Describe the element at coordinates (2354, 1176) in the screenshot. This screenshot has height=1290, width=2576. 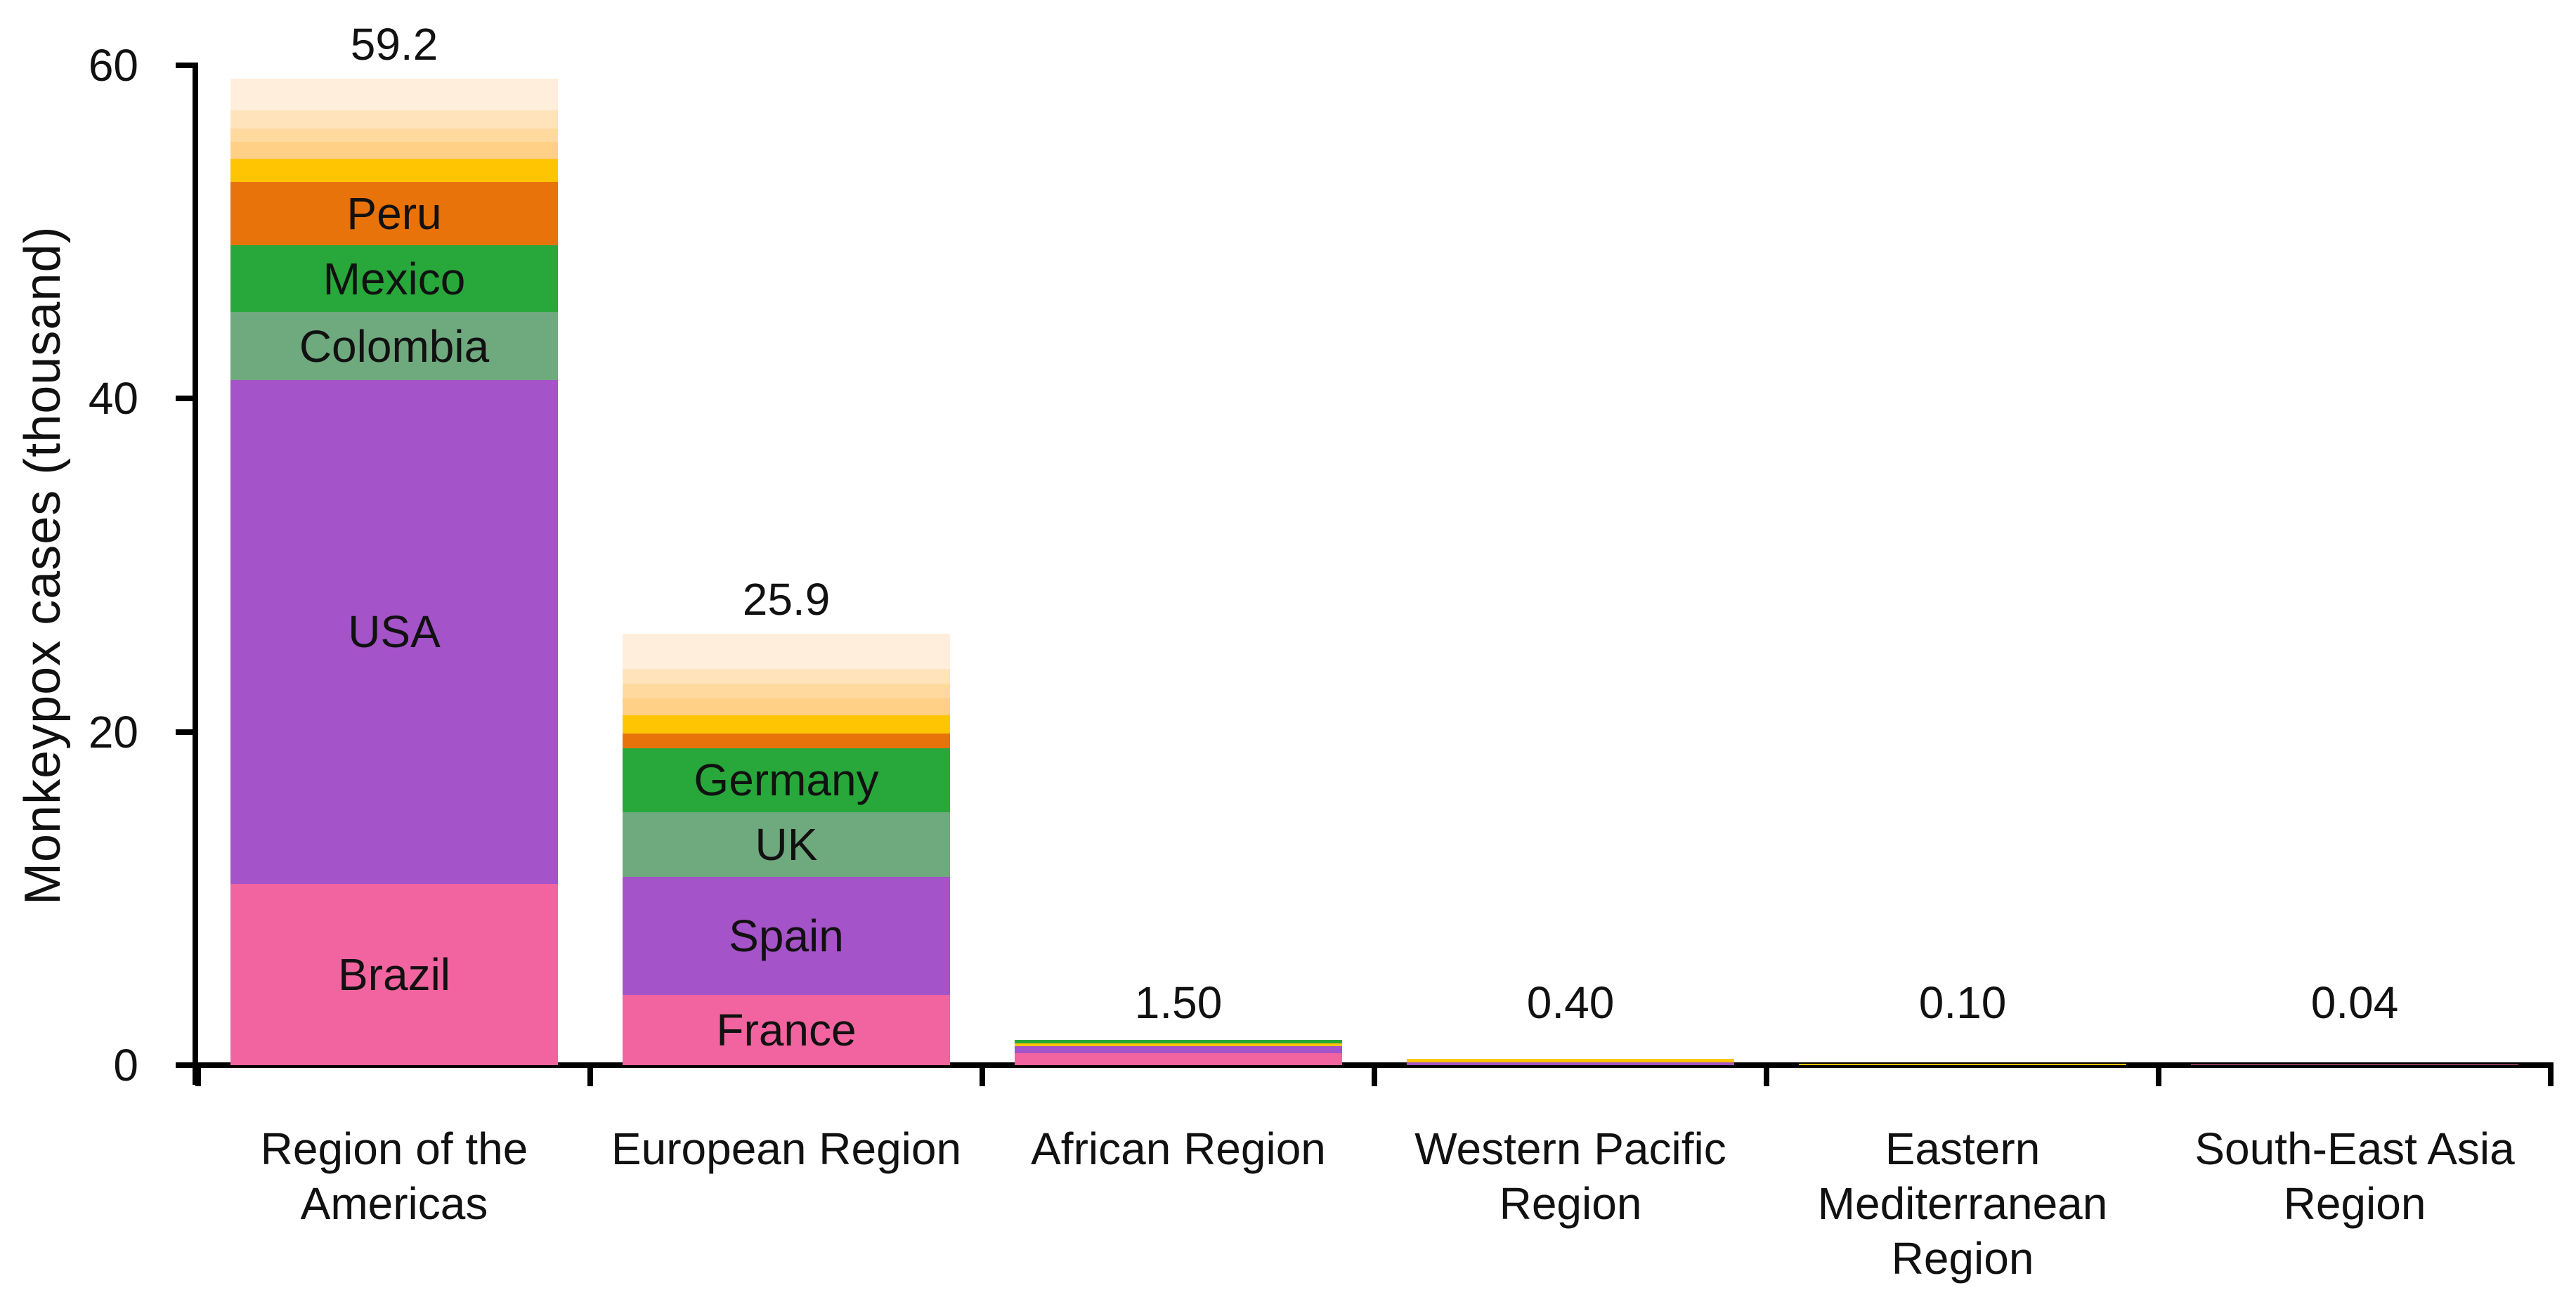
I see `category-label: South-East Asia Region` at that location.